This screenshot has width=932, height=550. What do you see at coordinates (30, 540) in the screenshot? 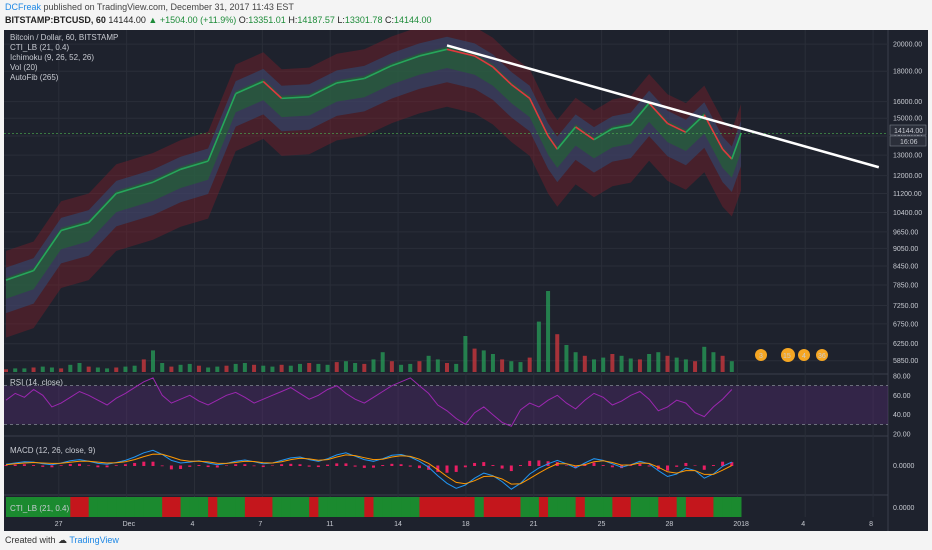
I see `created-with-text: Created with` at bounding box center [30, 540].